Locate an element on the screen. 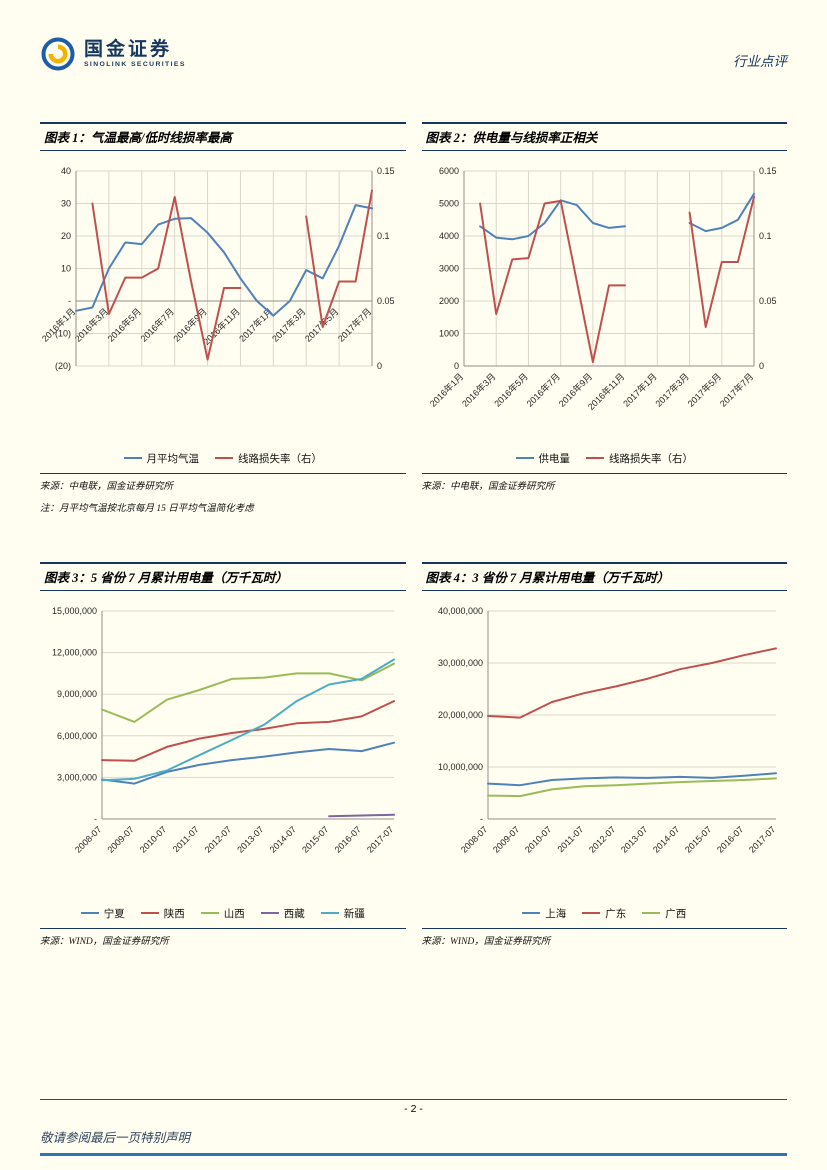 The height and width of the screenshot is (1170, 827). legend-item: 供电量 is located at coordinates (542, 458).